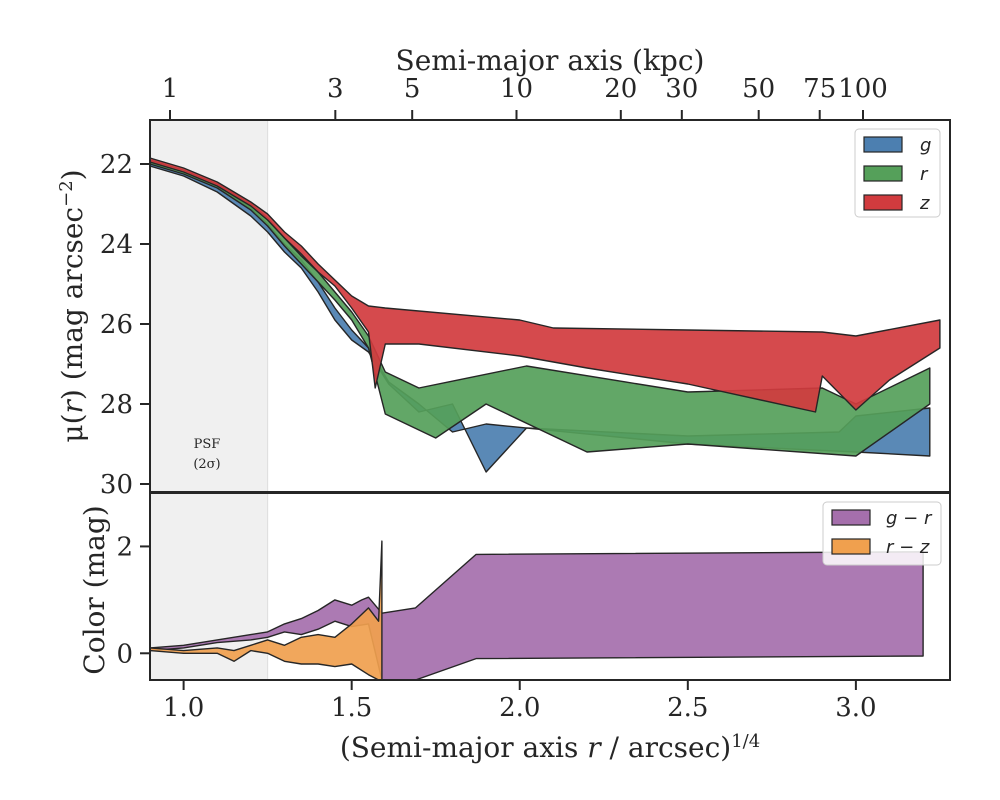 This screenshot has height=800, width=1000. What do you see at coordinates (758, 89) in the screenshot?
I see `kpc-tick-label: 50` at bounding box center [758, 89].